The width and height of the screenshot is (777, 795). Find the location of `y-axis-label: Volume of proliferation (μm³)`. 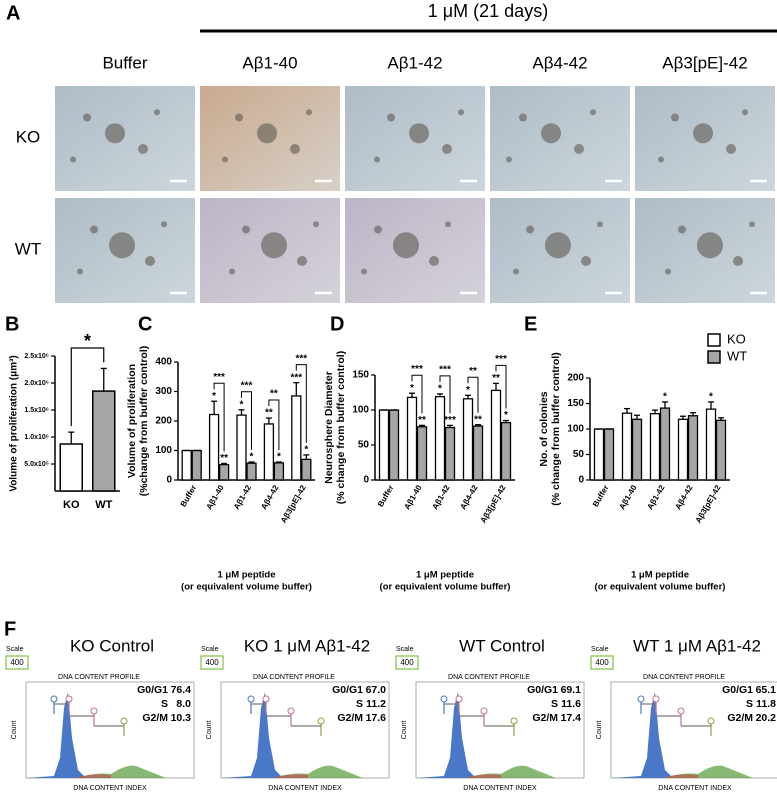

y-axis-label: Volume of proliferation (μm³) is located at coordinates (14, 423).